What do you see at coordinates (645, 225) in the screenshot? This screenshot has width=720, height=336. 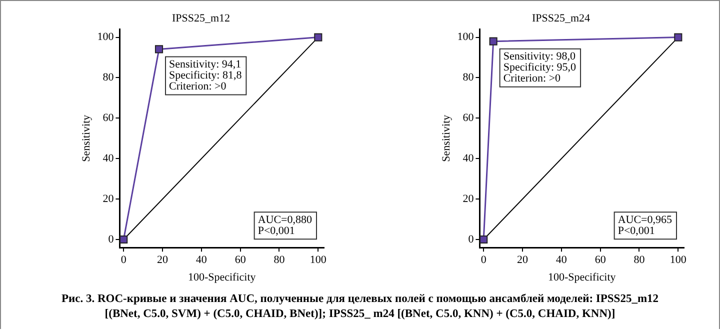 I see `annotation: AUC=0,965 P<0,001` at bounding box center [645, 225].